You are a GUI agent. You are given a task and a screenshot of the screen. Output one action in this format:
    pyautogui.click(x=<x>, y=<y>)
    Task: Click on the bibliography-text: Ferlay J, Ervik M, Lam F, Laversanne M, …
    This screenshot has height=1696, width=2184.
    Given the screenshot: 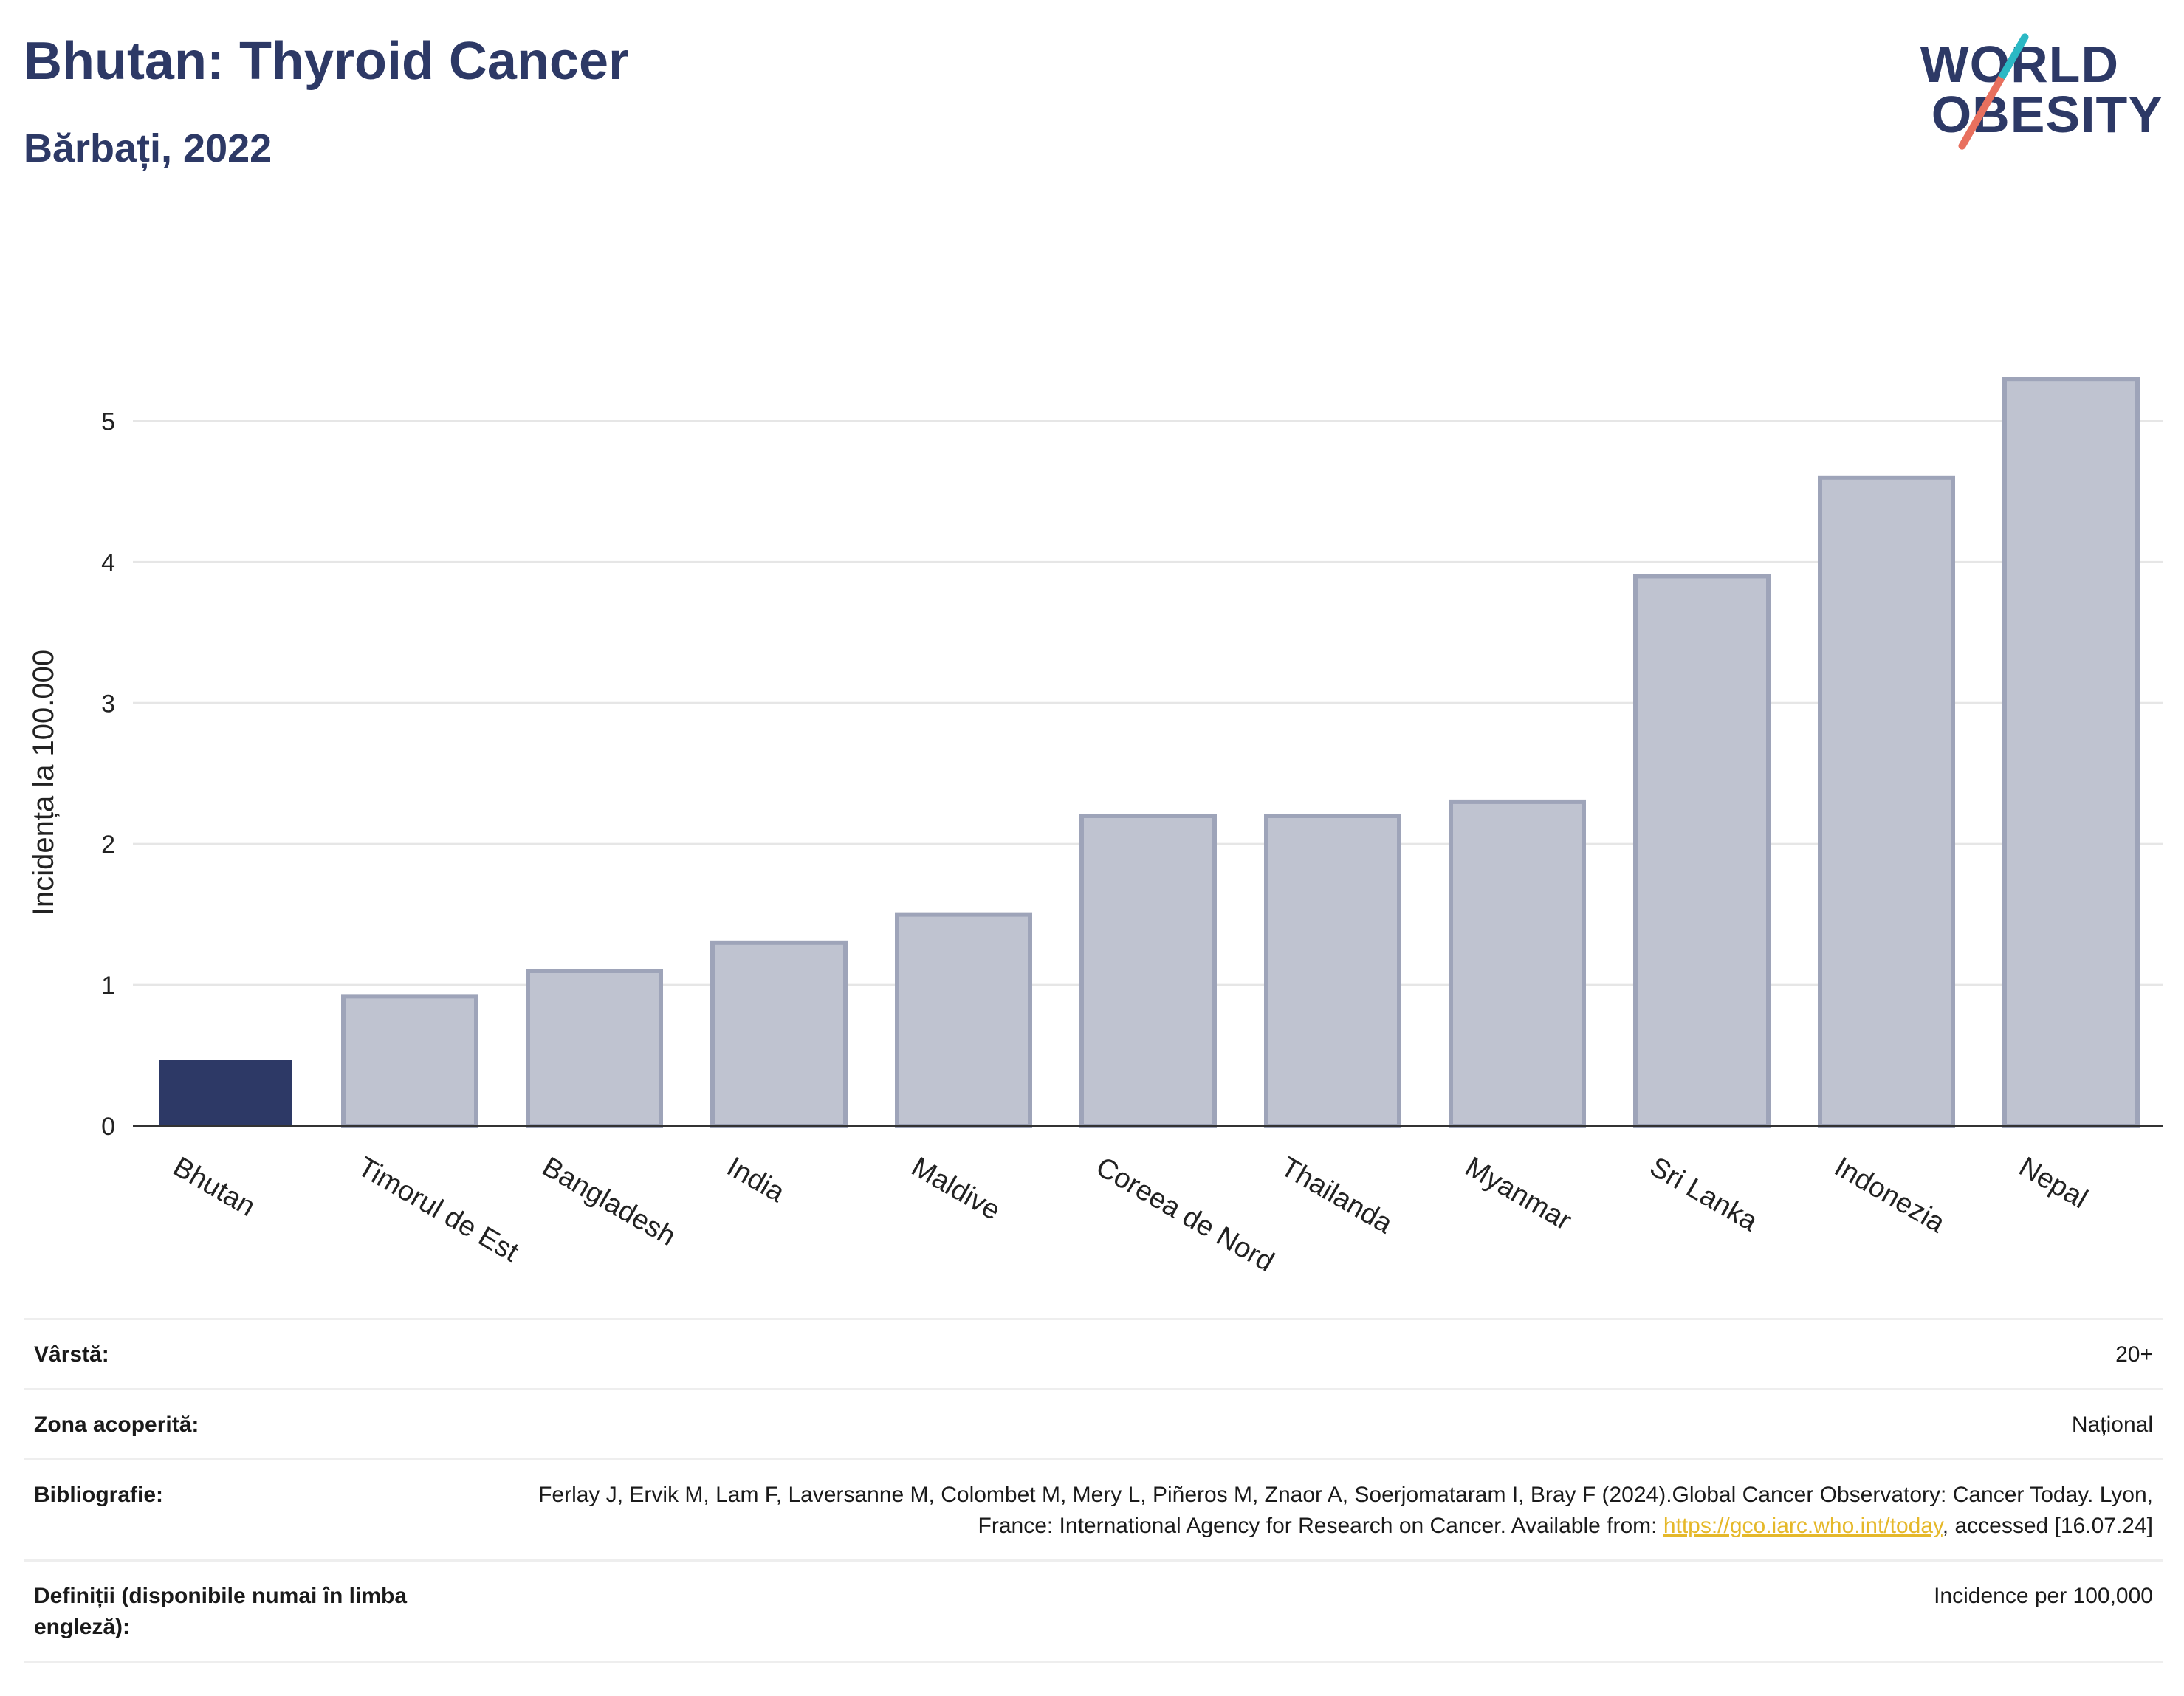 What is the action you would take?
    pyautogui.click(x=1346, y=1510)
    